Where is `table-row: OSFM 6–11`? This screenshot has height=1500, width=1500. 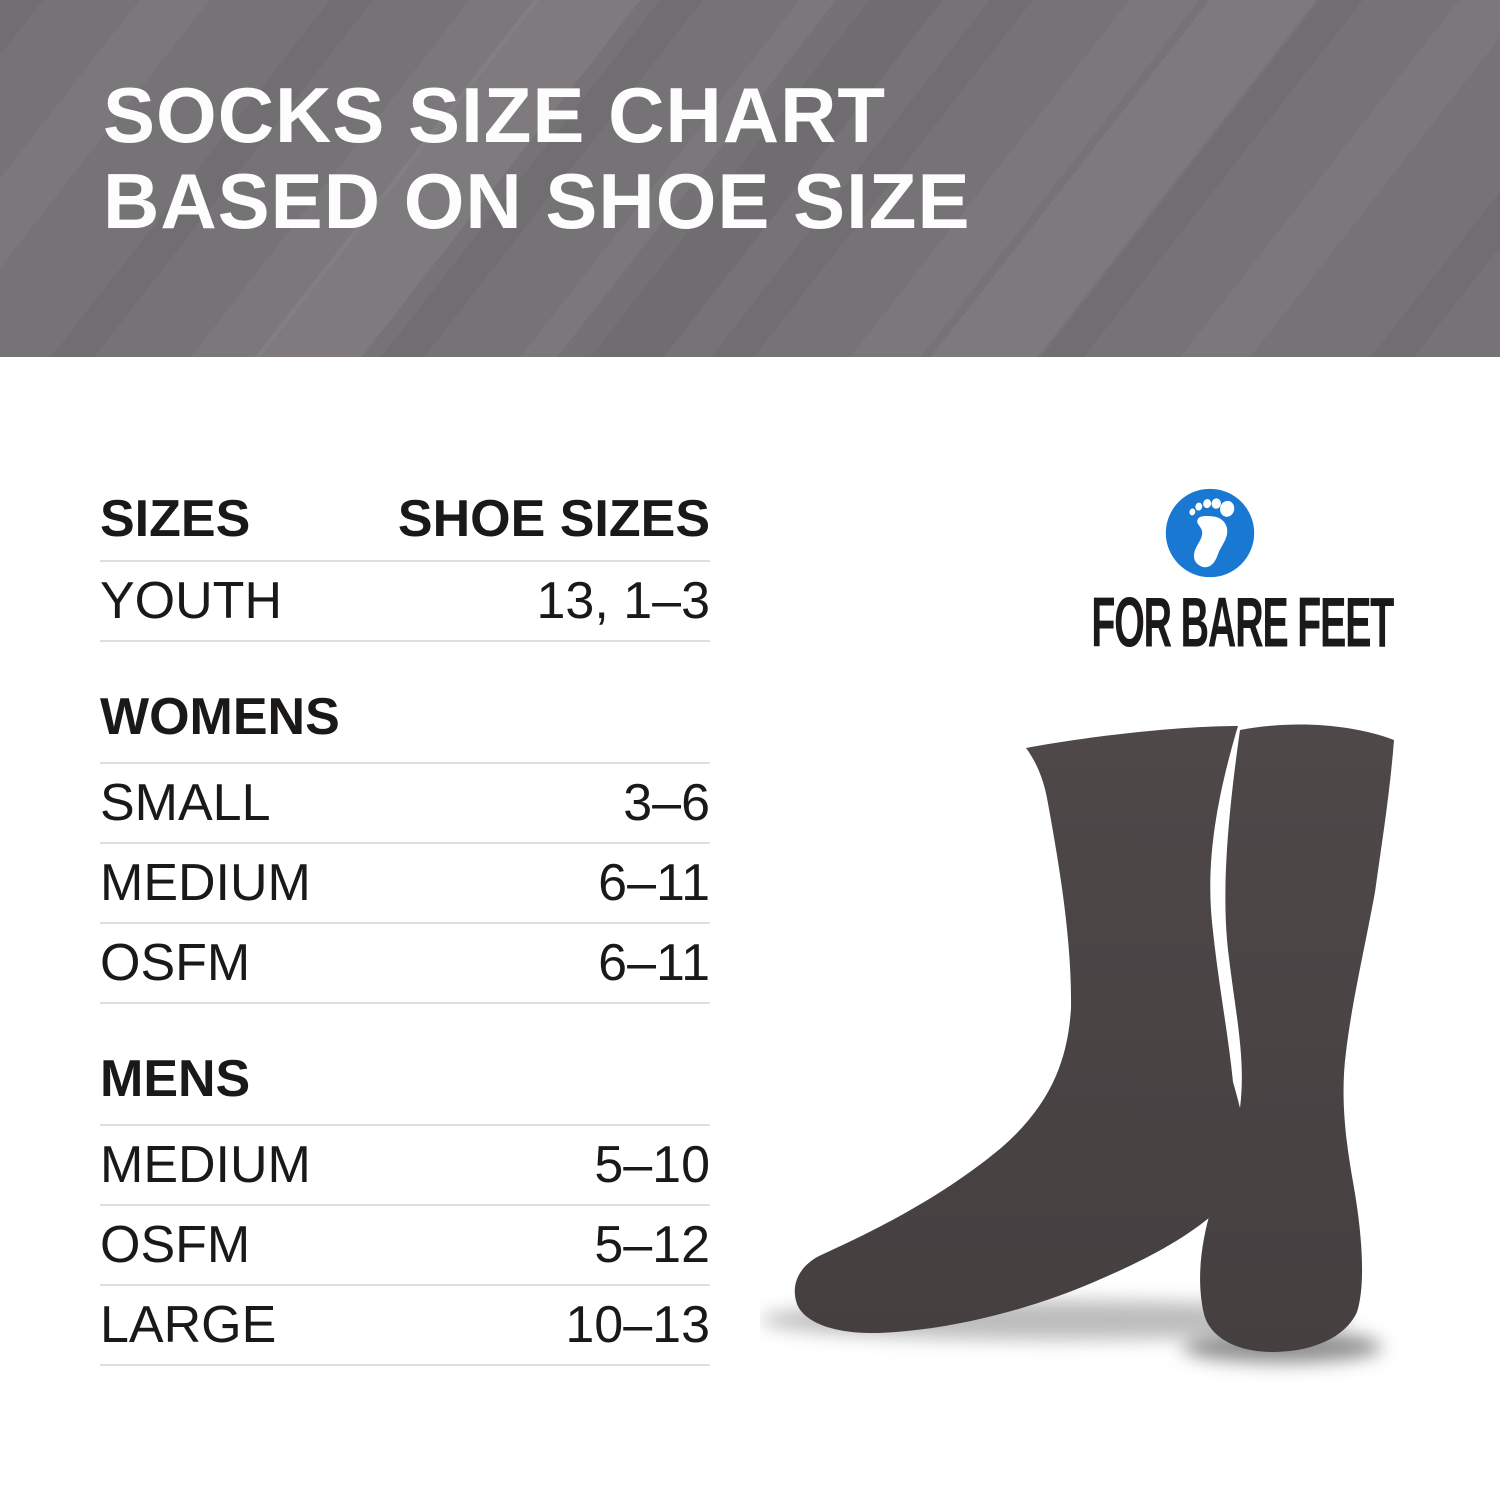
table-row: OSFM 6–11 is located at coordinates (405, 964).